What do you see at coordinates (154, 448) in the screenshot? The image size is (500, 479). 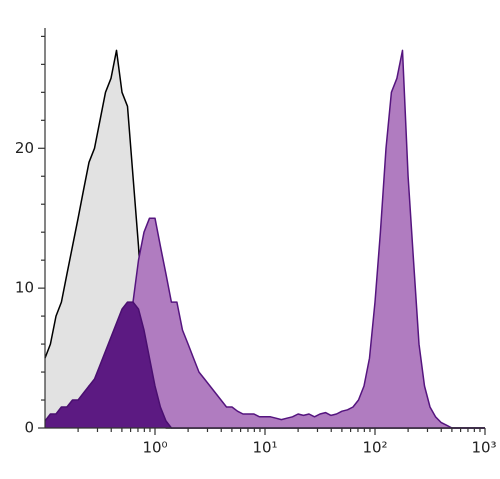 I see `x-tick-label: 10⁰` at bounding box center [154, 448].